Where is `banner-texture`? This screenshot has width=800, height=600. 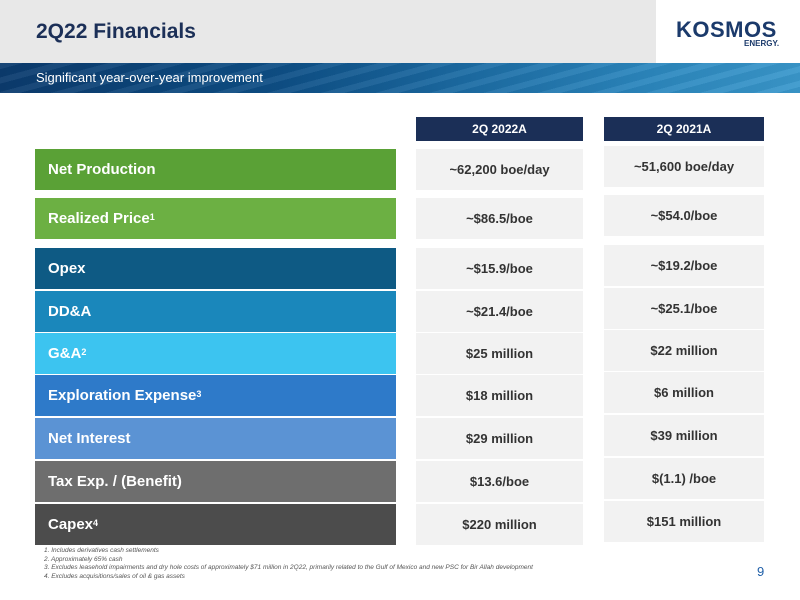 banner-texture is located at coordinates (400, 78).